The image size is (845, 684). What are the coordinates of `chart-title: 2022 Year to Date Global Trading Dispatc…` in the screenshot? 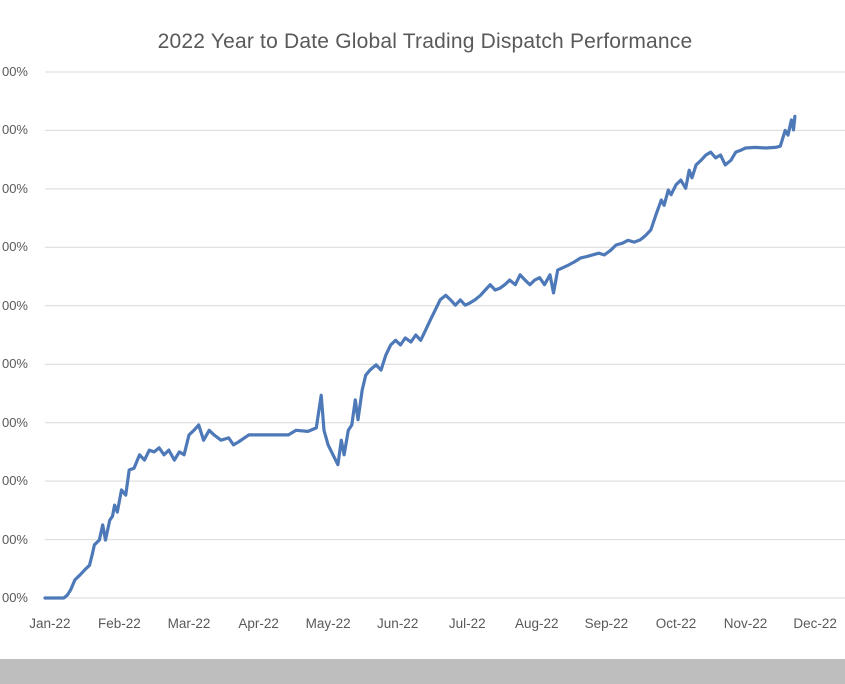 It's located at (425, 41).